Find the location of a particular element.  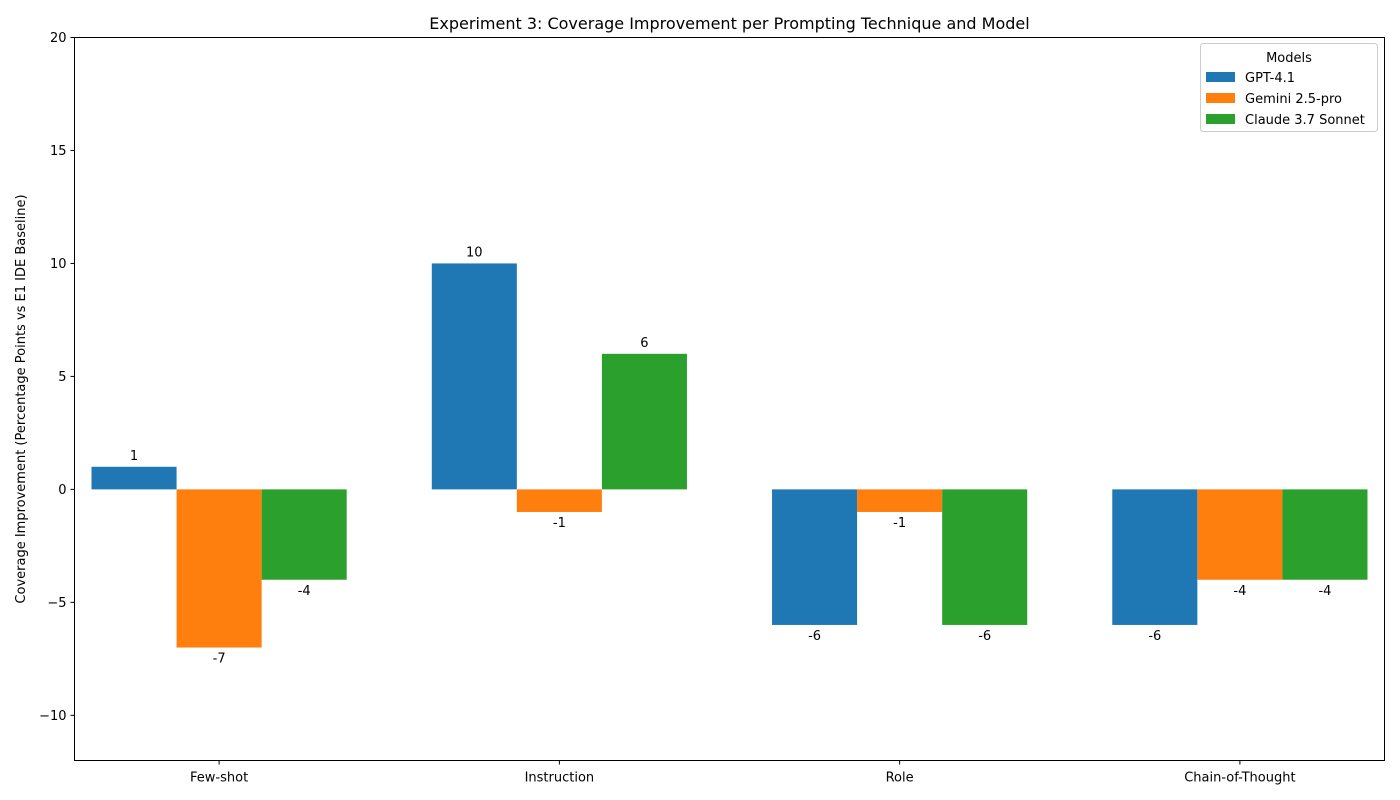

y-tick-label: 0 is located at coordinates (62, 490).